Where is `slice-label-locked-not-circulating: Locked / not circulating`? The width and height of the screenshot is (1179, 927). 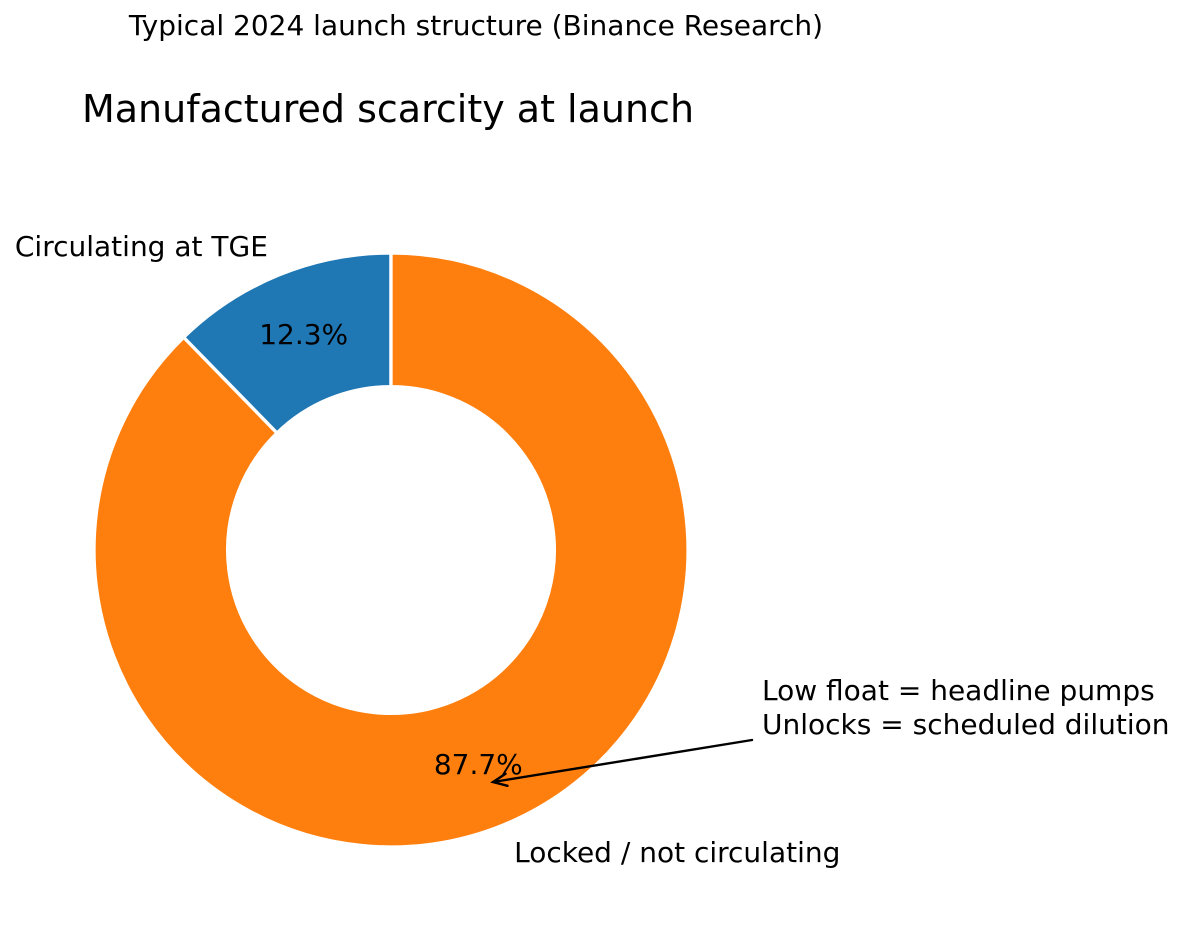 slice-label-locked-not-circulating: Locked / not circulating is located at coordinates (677, 852).